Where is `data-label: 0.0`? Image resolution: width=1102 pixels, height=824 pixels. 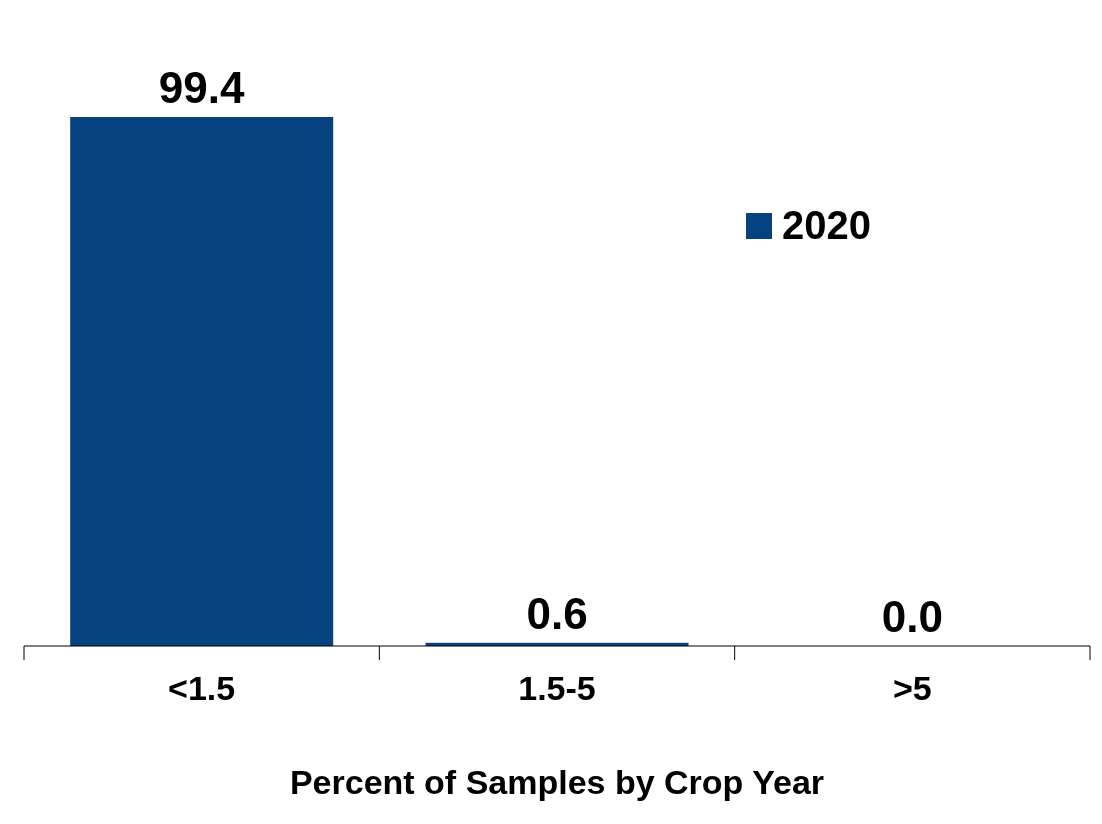
data-label: 0.0 is located at coordinates (912, 616).